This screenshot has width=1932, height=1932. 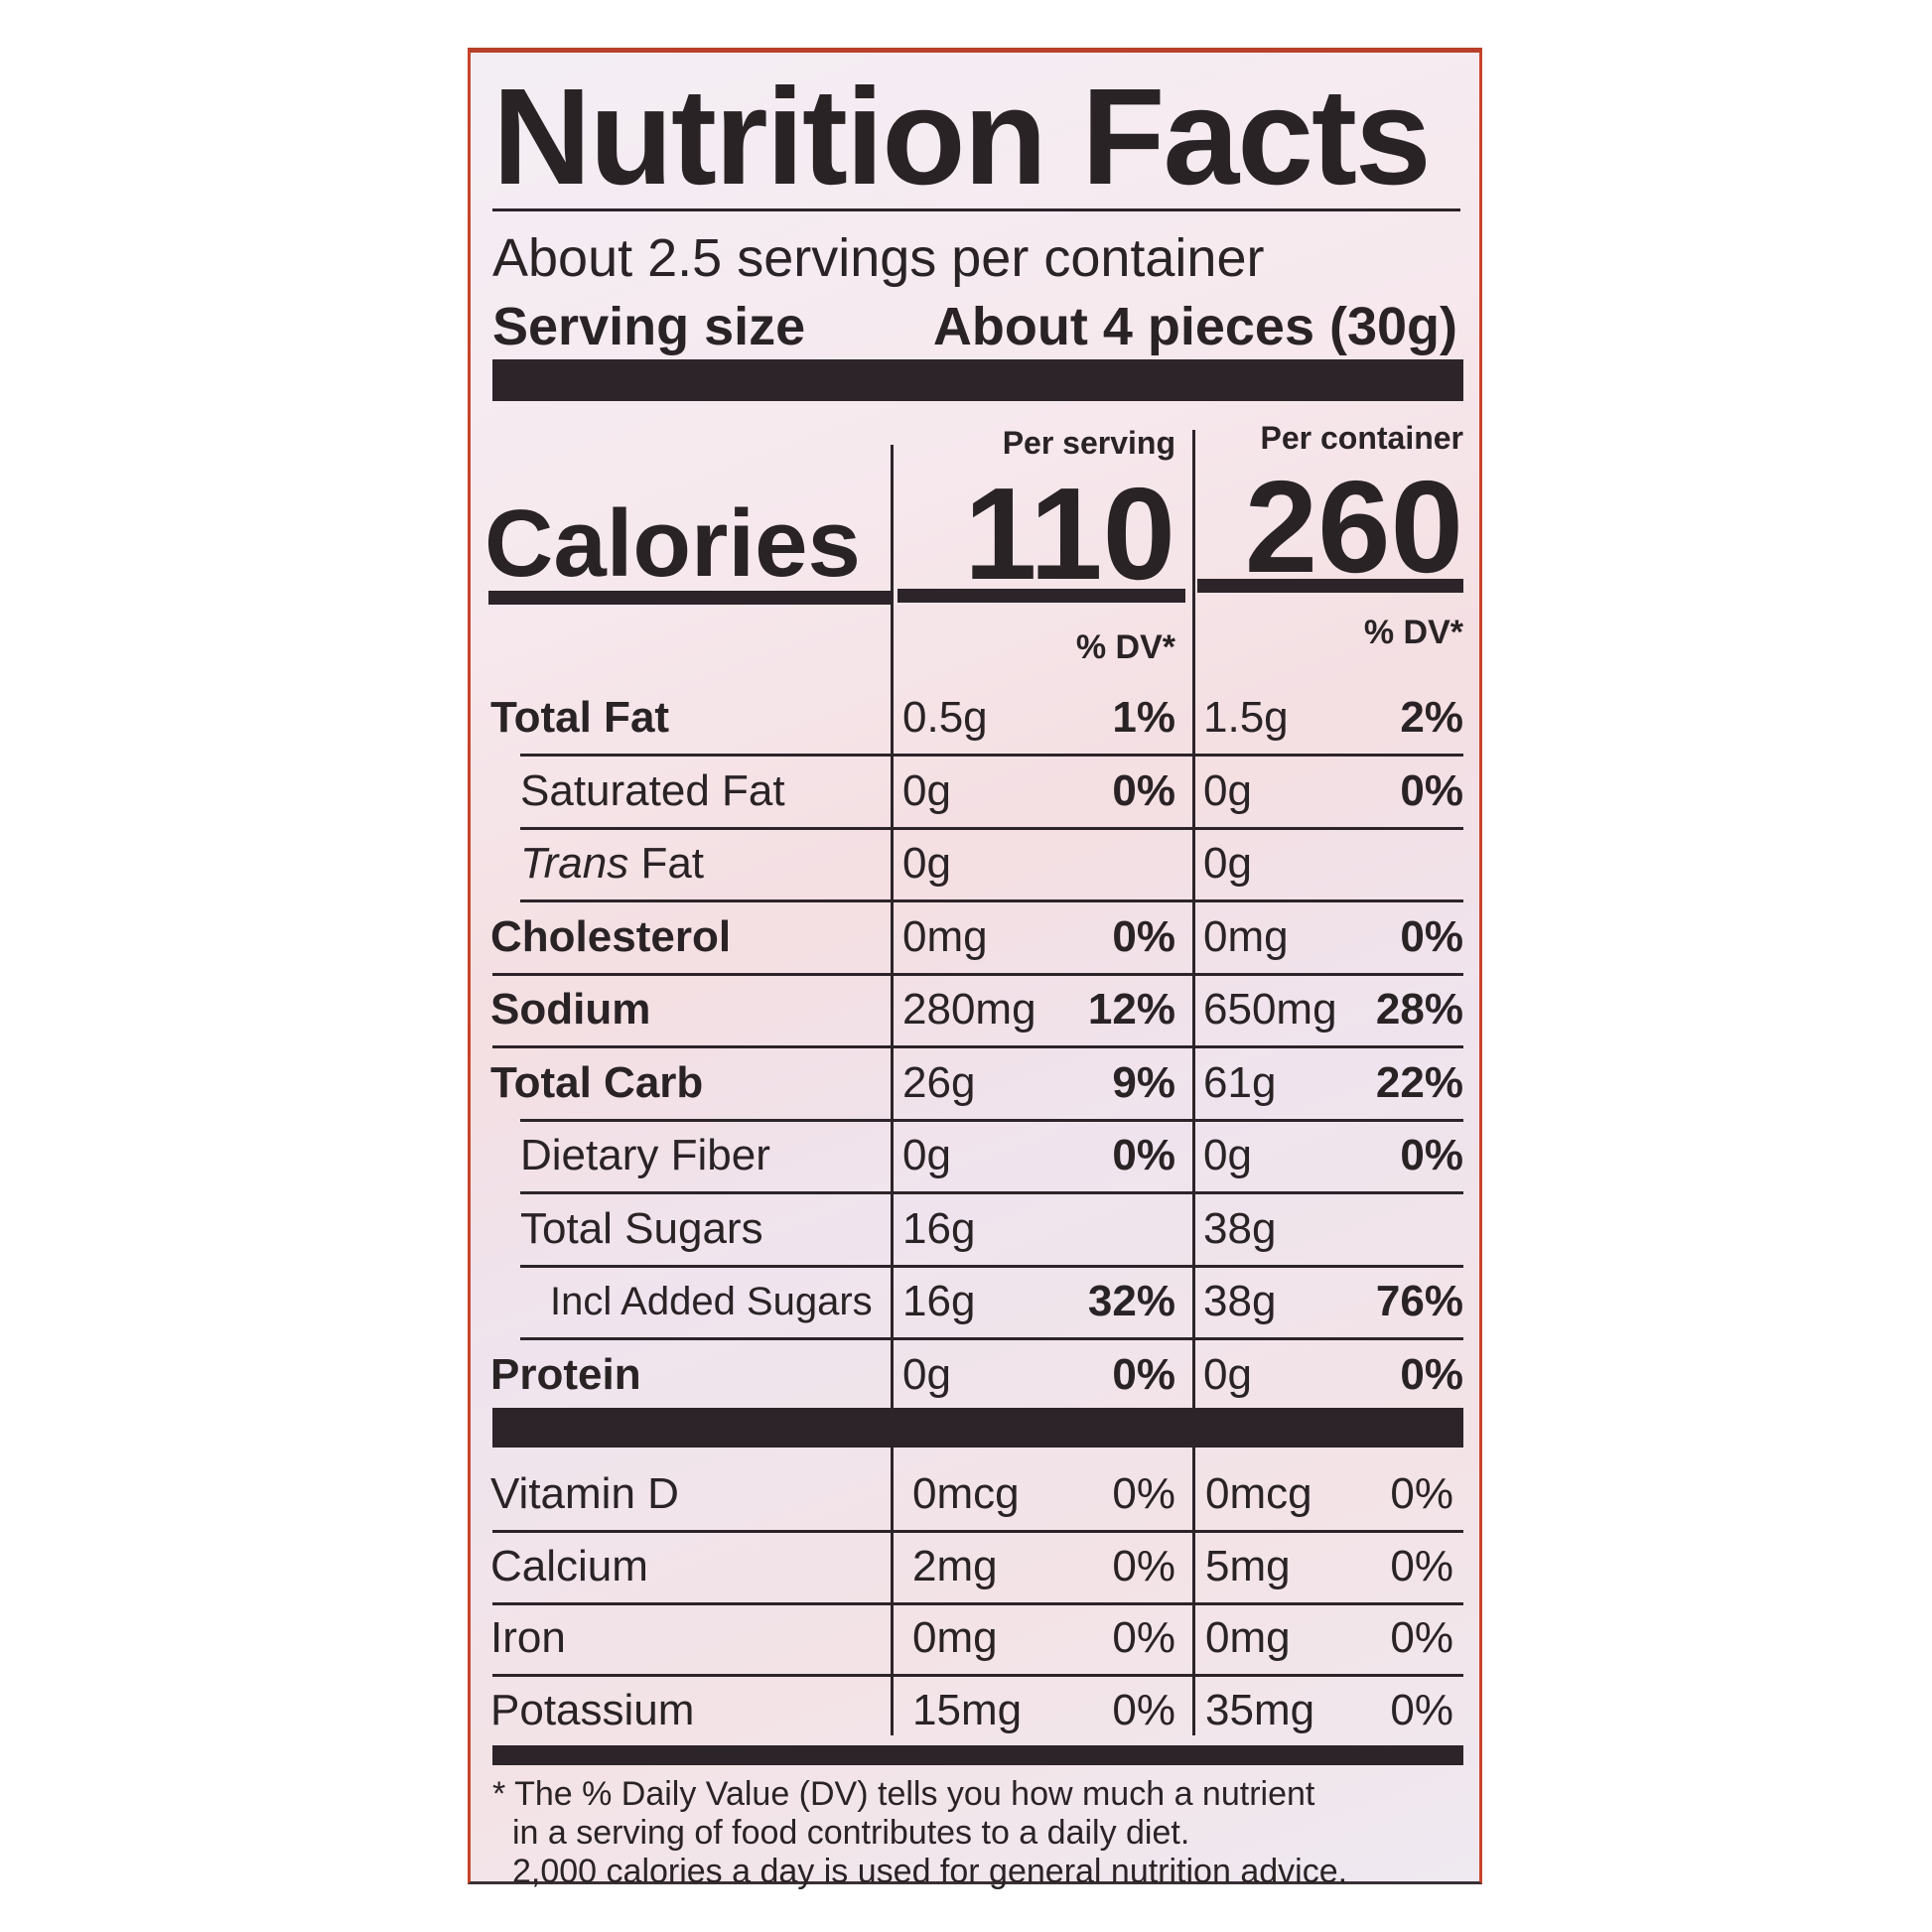 What do you see at coordinates (1361, 438) in the screenshot?
I see `per-container-header: Per container` at bounding box center [1361, 438].